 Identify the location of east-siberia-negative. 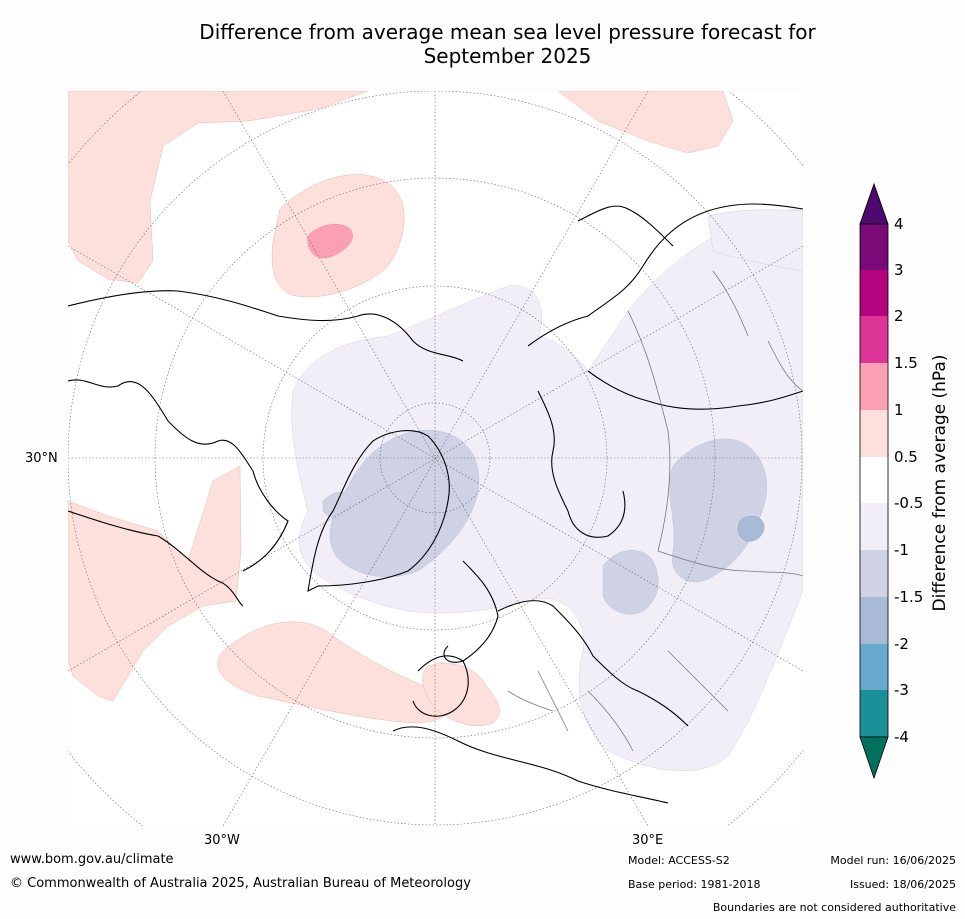
(755, 240).